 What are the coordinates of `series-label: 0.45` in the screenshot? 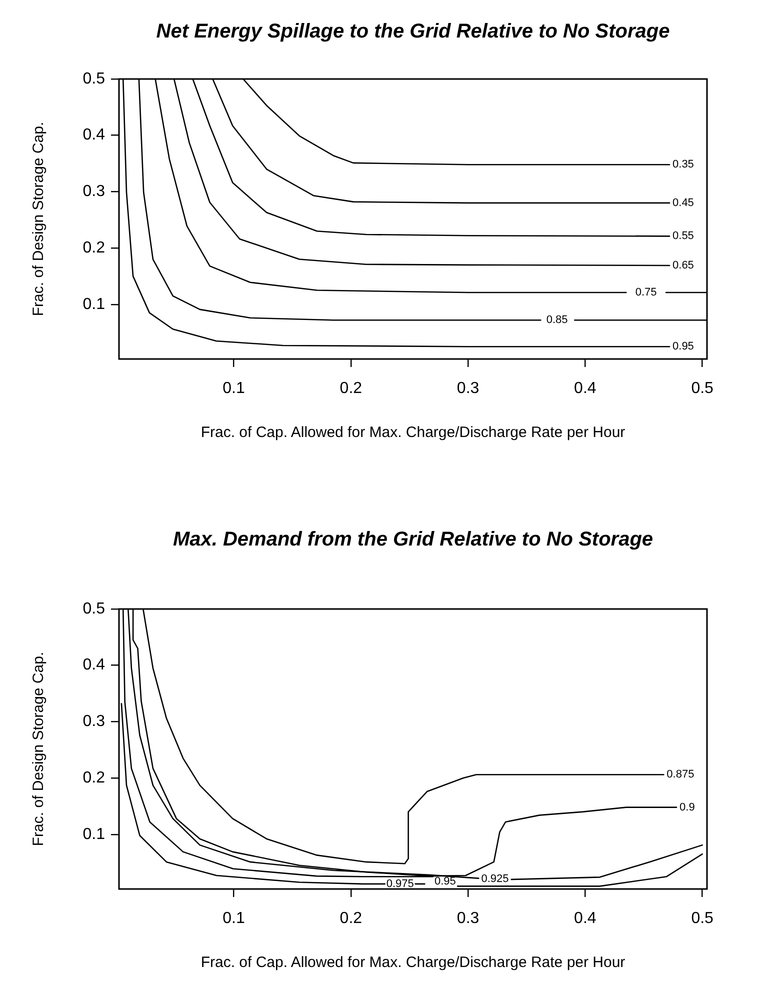 It's located at (683, 202).